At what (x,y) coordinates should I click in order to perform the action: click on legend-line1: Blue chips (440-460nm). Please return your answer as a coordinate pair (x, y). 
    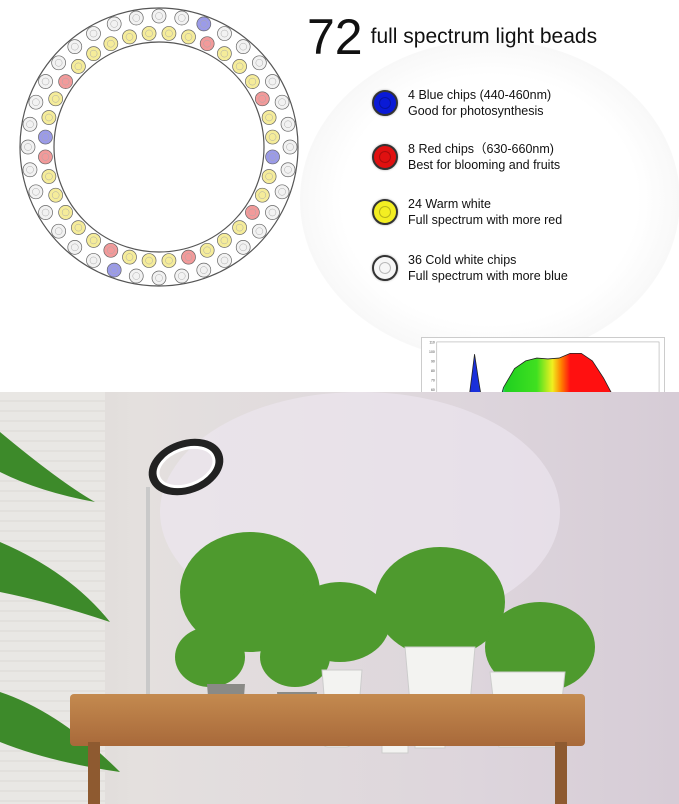
    Looking at the image, I should click on (485, 95).